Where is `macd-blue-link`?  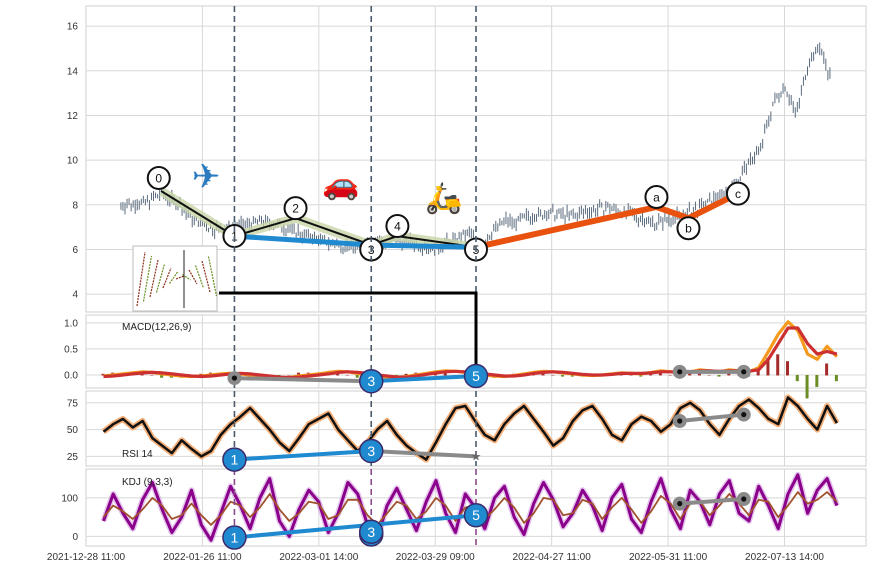
macd-blue-link is located at coordinates (424, 379).